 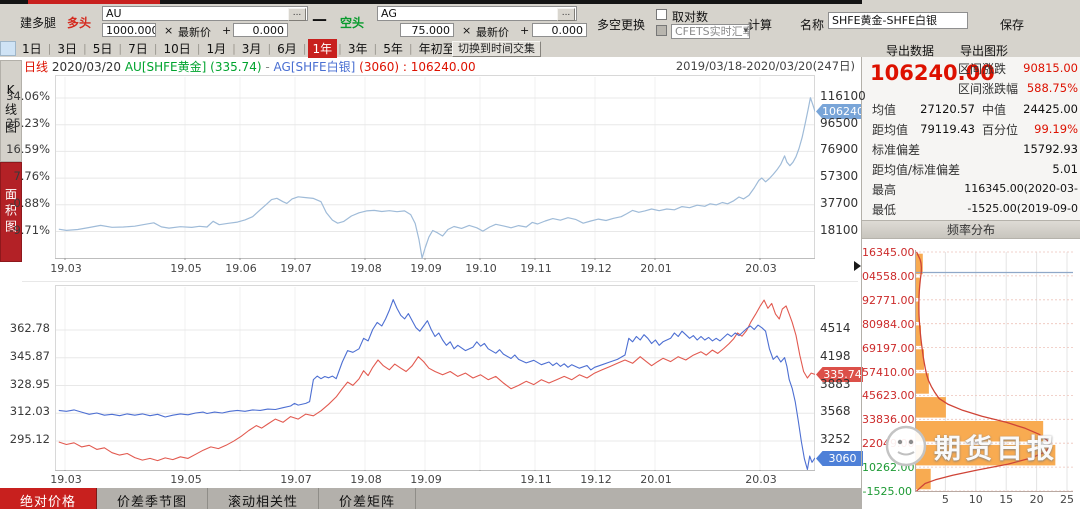 What do you see at coordinates (205, 13) in the screenshot?
I see `long-symbol-input: AU` at bounding box center [205, 13].